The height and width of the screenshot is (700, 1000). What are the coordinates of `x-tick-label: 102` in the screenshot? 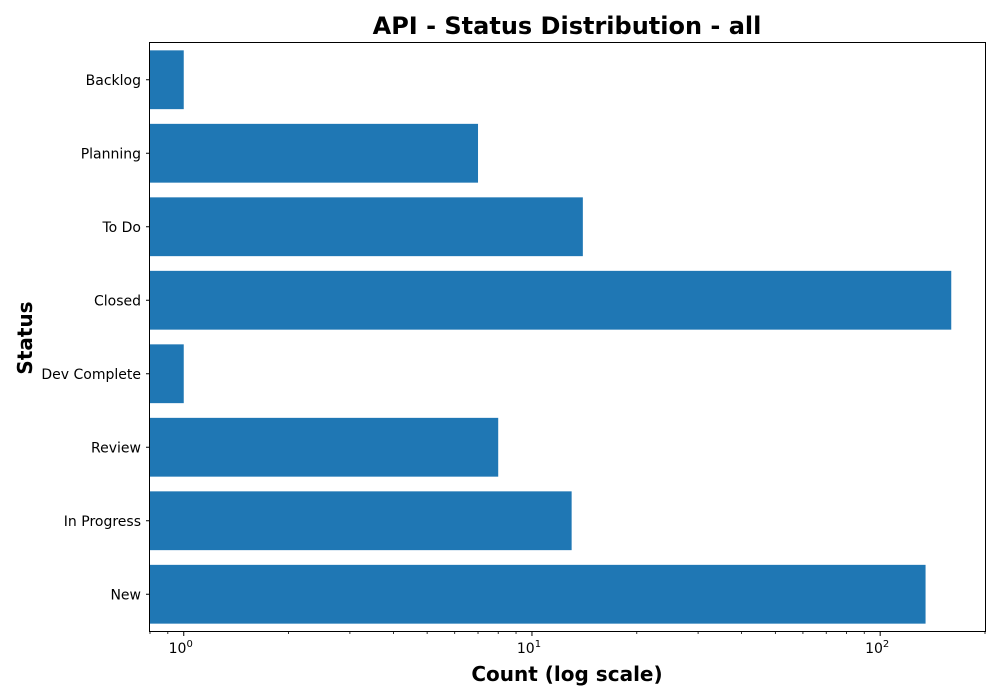 It's located at (877, 648).